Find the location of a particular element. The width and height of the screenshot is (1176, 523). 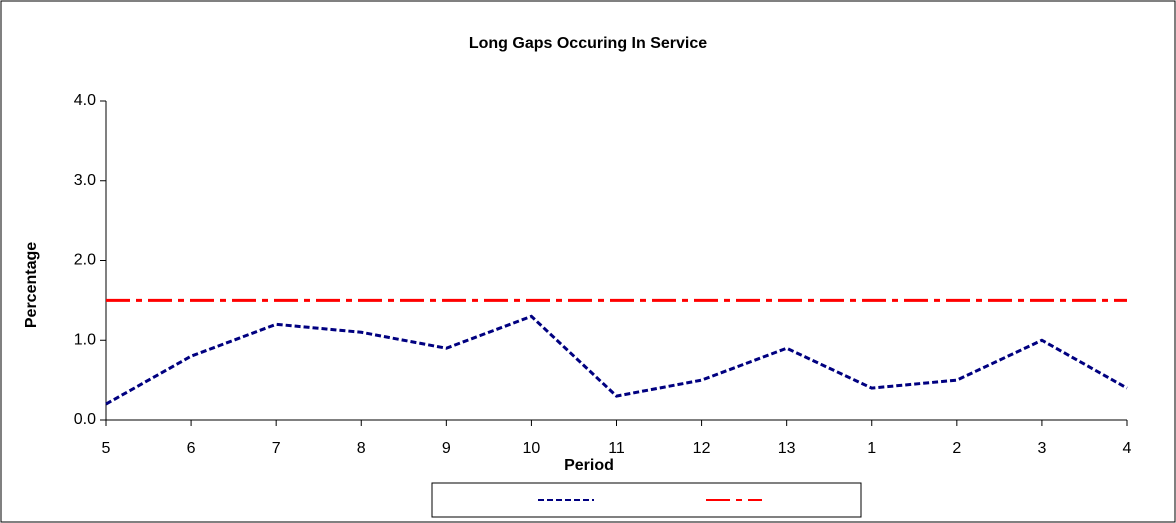

x-tick-label: 6 is located at coordinates (191, 448).